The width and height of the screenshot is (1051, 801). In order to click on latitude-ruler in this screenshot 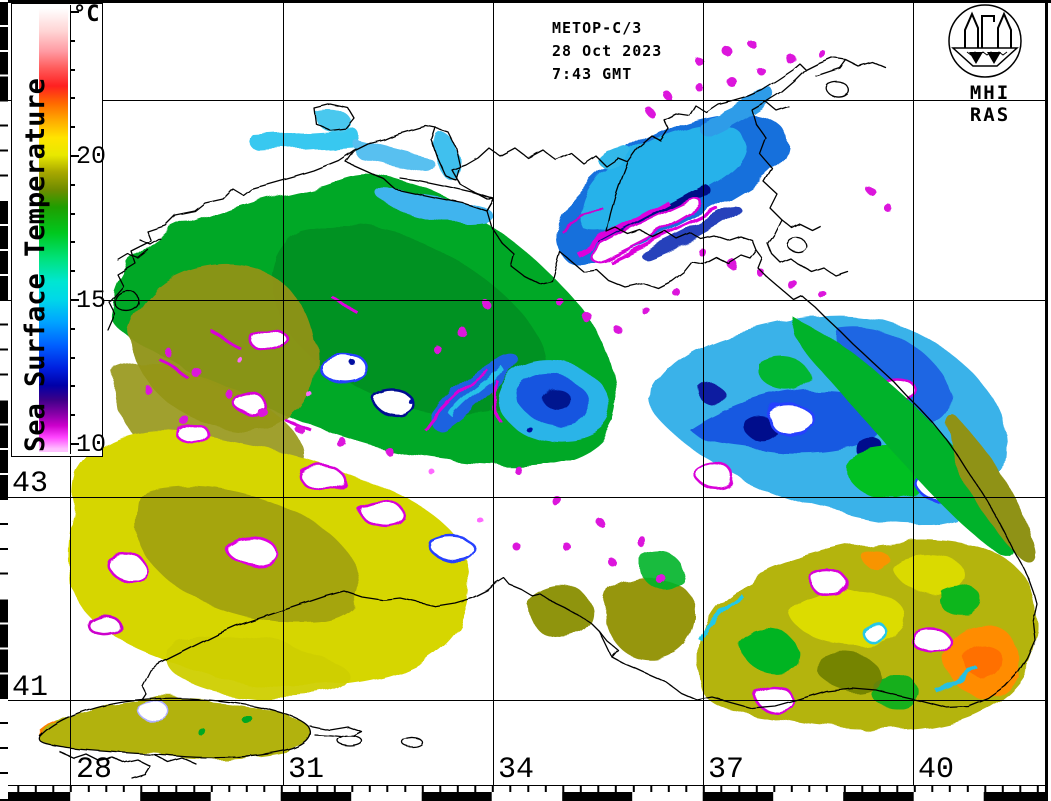, I will do `click(4, 400)`.